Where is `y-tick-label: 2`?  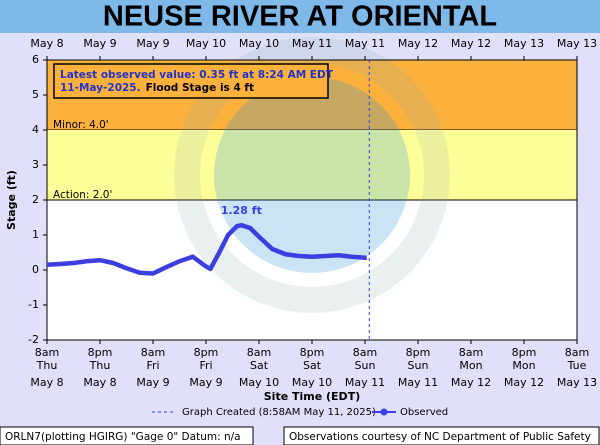
y-tick-label: 2 is located at coordinates (35, 199).